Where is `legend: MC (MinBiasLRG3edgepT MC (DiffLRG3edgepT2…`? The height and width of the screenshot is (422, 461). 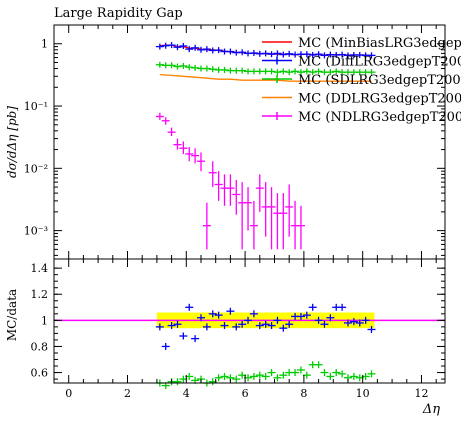 legend: MC (MinBiasLRG3edgepT MC (DiffLRG3edgepT2… is located at coordinates (361, 80).